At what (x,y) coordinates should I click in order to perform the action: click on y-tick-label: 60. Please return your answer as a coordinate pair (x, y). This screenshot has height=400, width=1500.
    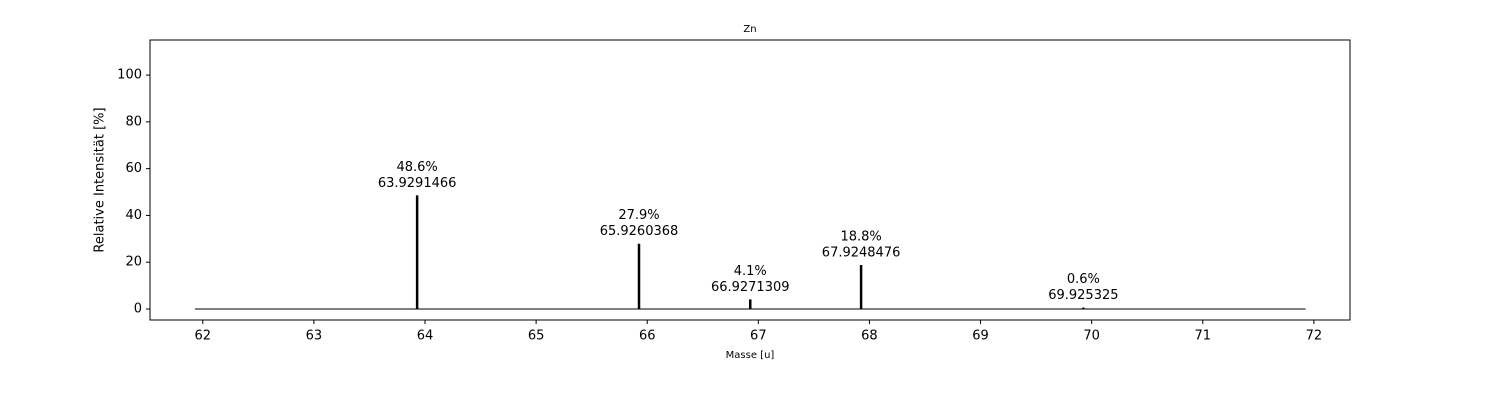
    Looking at the image, I should click on (133, 168).